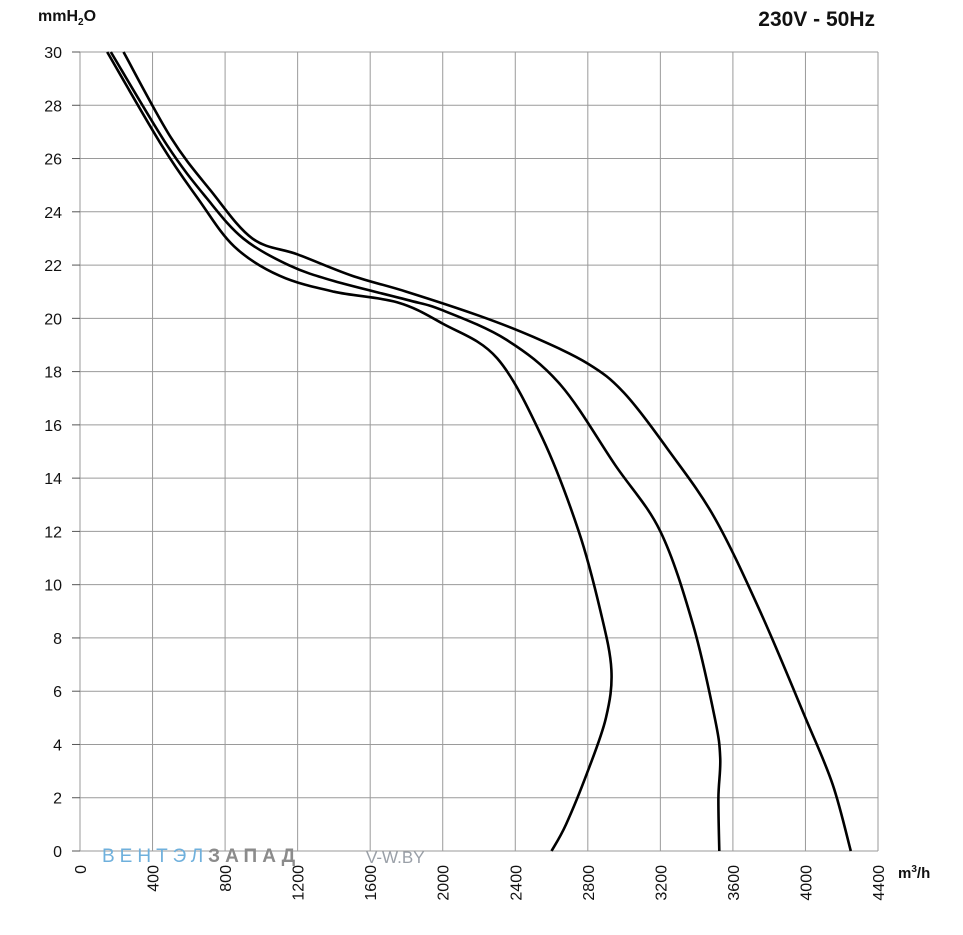  Describe the element at coordinates (254, 856) in the screenshot. I see `watermark-brand-grey: ЗАПАД` at that location.